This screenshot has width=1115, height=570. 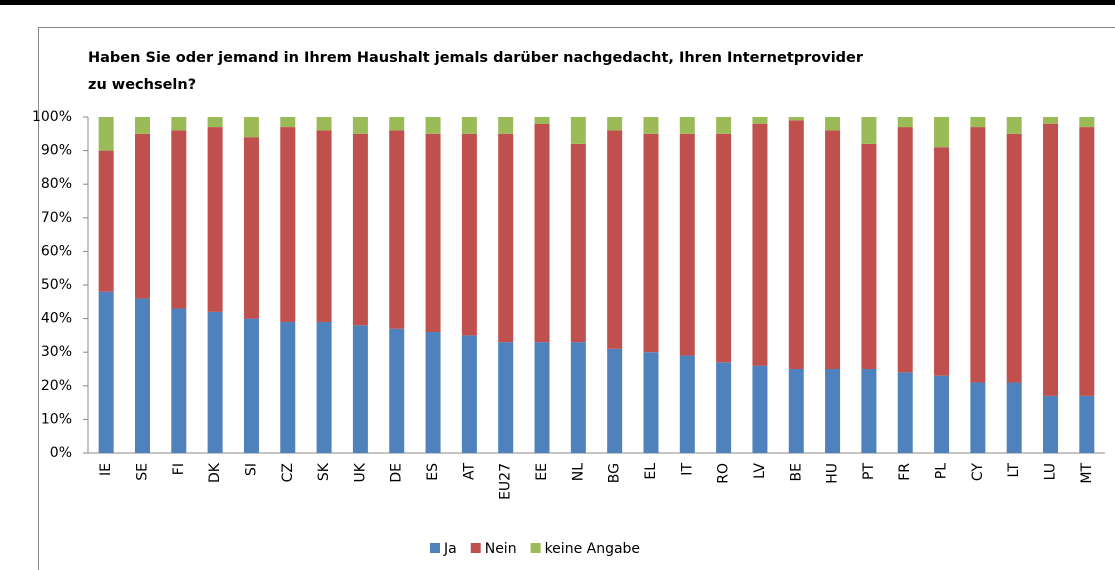 What do you see at coordinates (833, 473) in the screenshot?
I see `x-tick-label: HU` at bounding box center [833, 473].